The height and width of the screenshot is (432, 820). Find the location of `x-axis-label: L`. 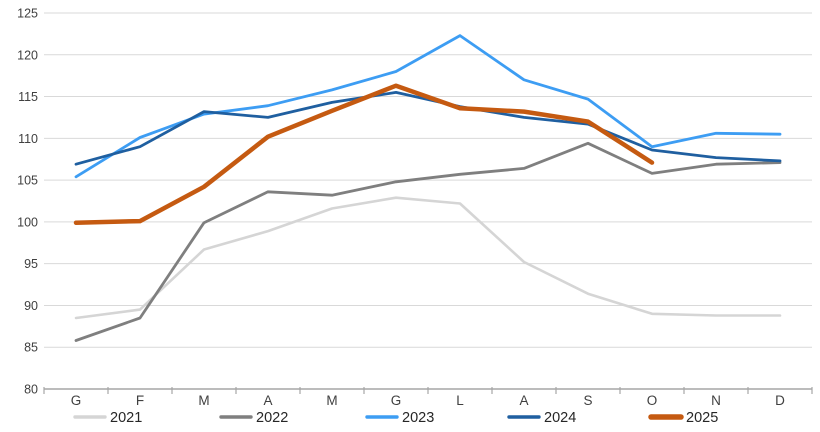

x-axis-label: L is located at coordinates (460, 400).